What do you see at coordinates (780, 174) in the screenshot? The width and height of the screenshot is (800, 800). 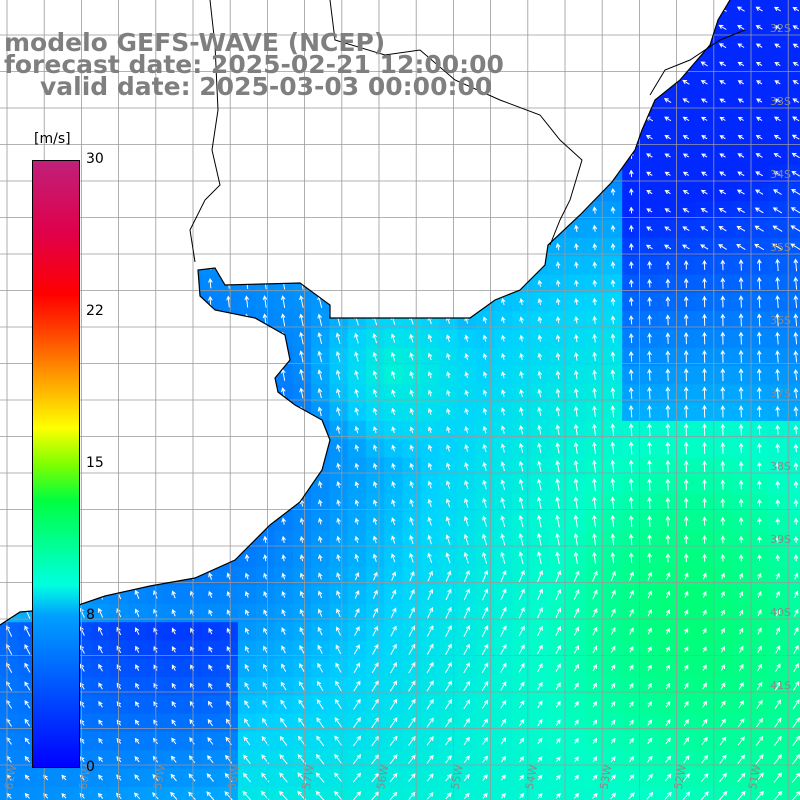 I see `latitude-label: 34S` at bounding box center [780, 174].